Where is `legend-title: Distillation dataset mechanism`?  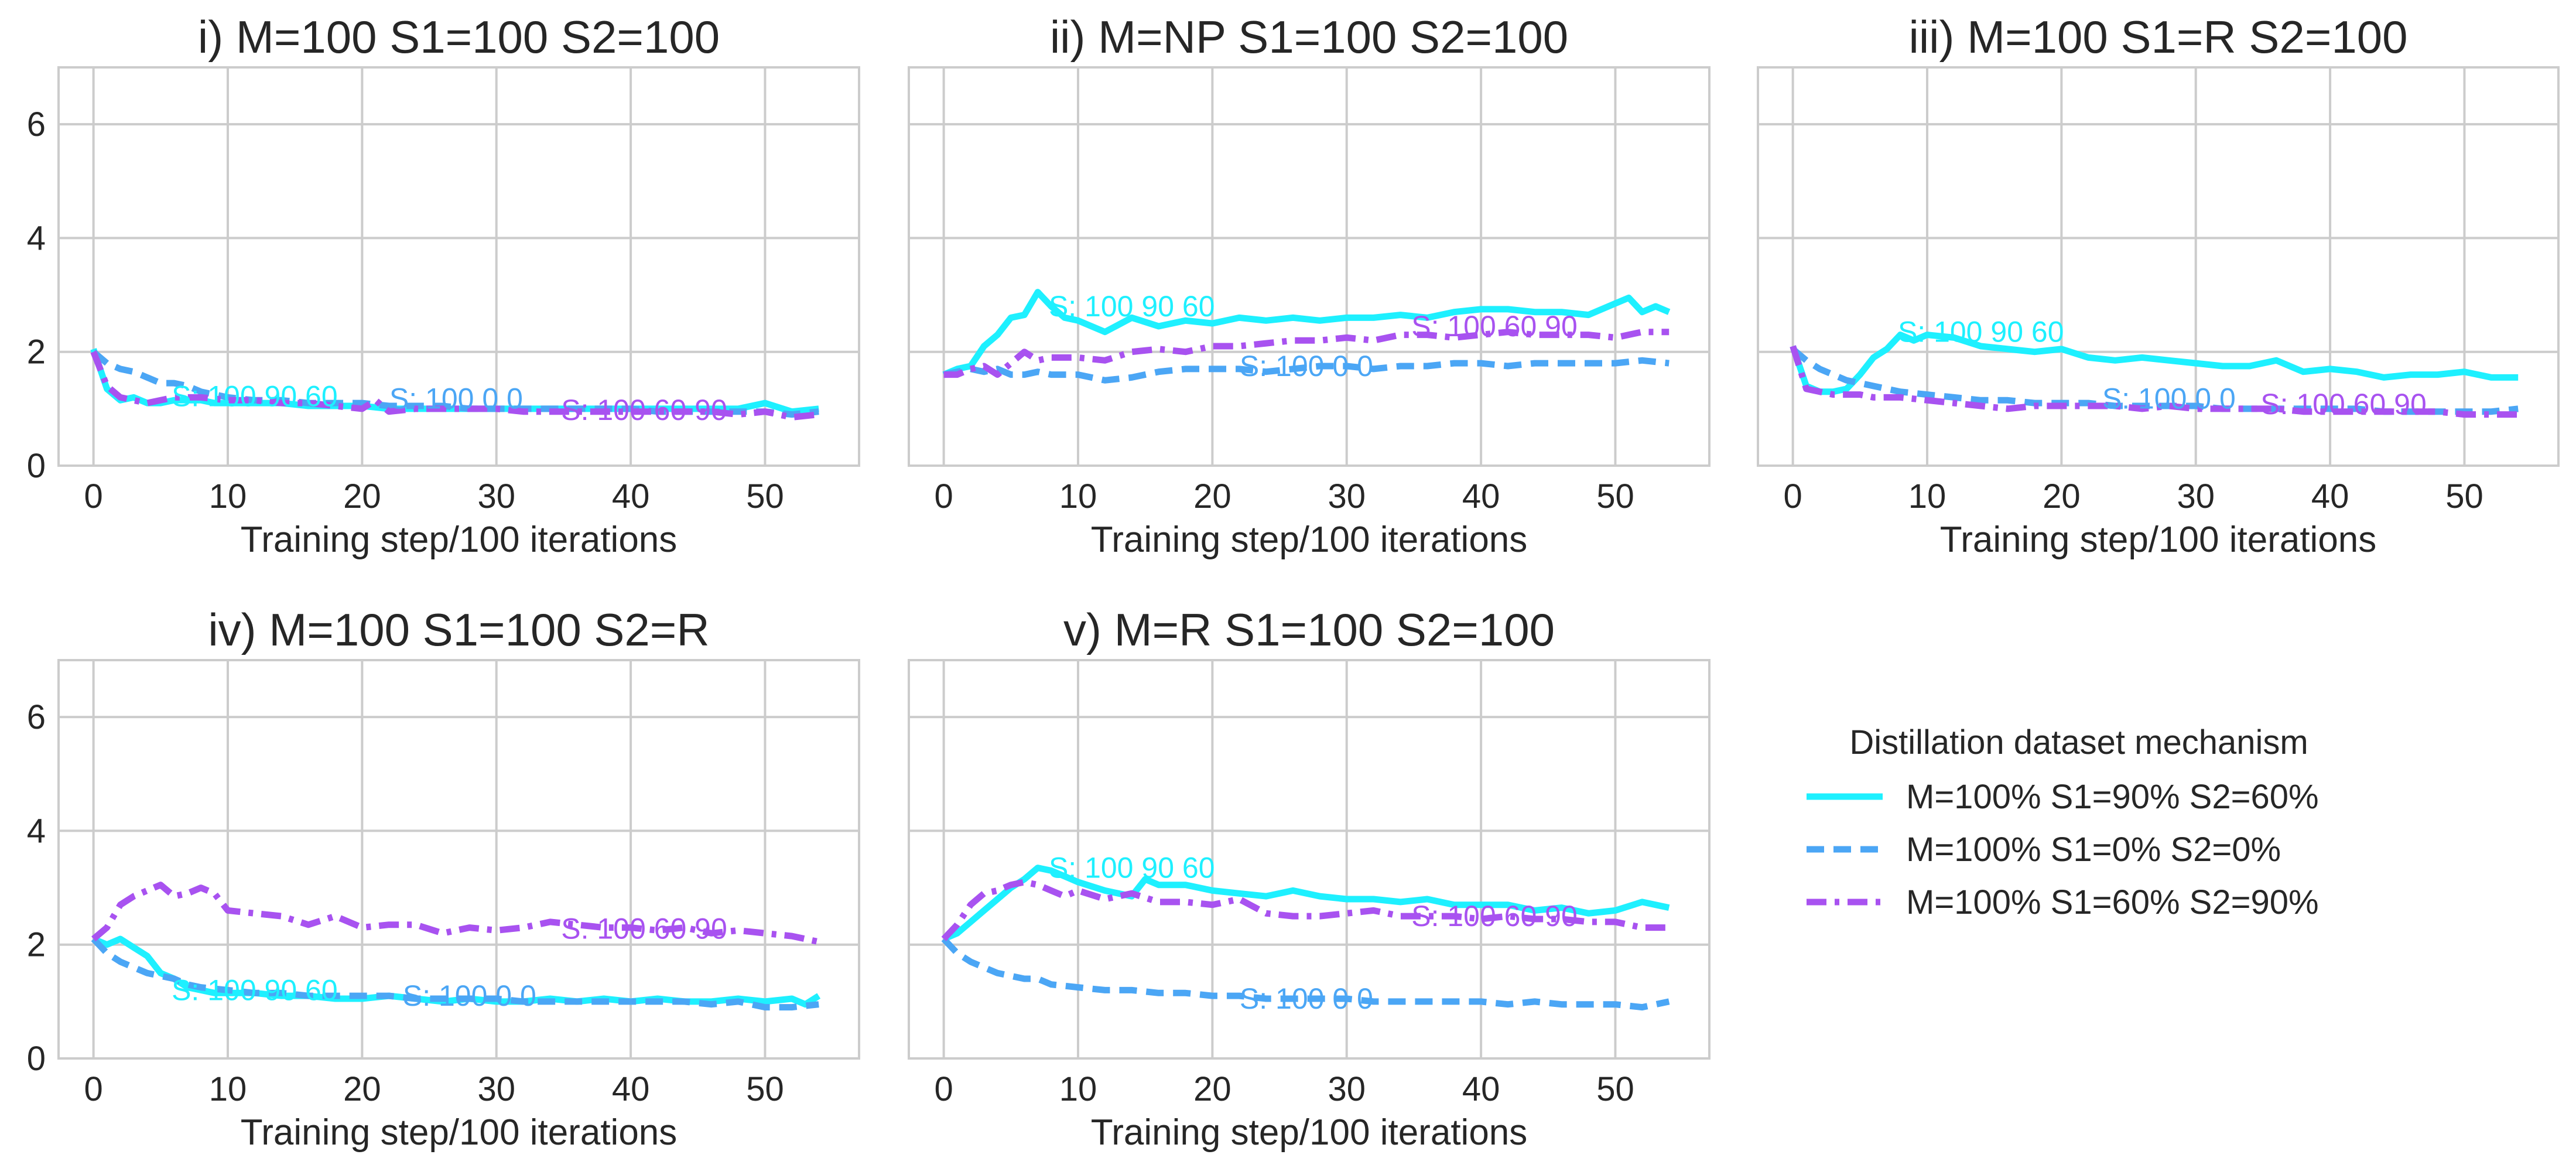 legend-title: Distillation dataset mechanism is located at coordinates (2078, 742).